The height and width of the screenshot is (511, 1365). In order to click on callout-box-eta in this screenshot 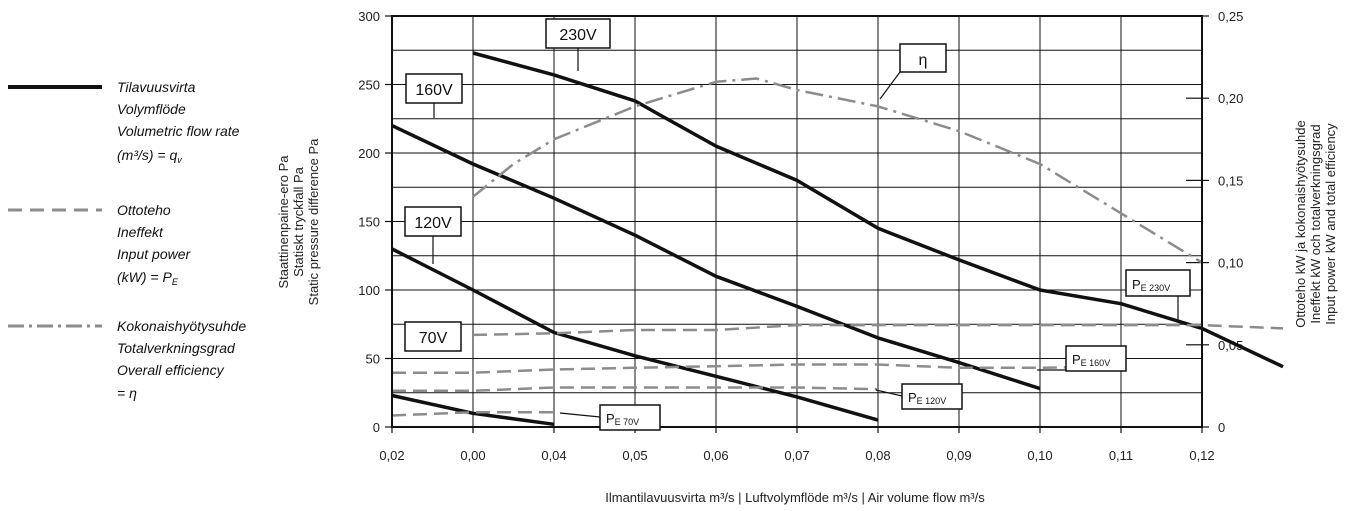, I will do `click(923, 58)`.